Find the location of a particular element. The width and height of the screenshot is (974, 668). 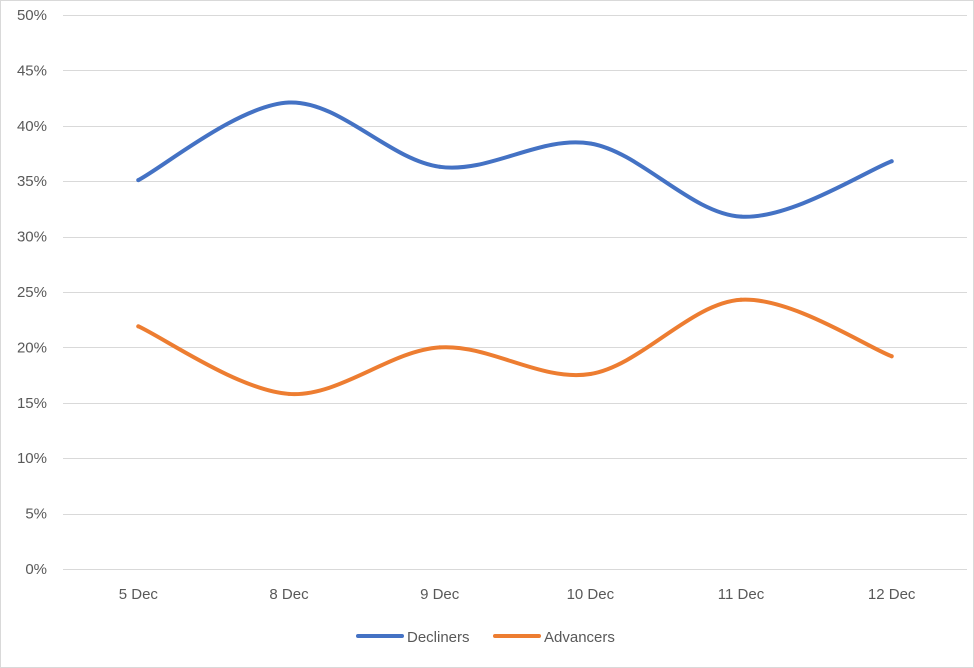

y-tick-label-25: 25% is located at coordinates (32, 292).